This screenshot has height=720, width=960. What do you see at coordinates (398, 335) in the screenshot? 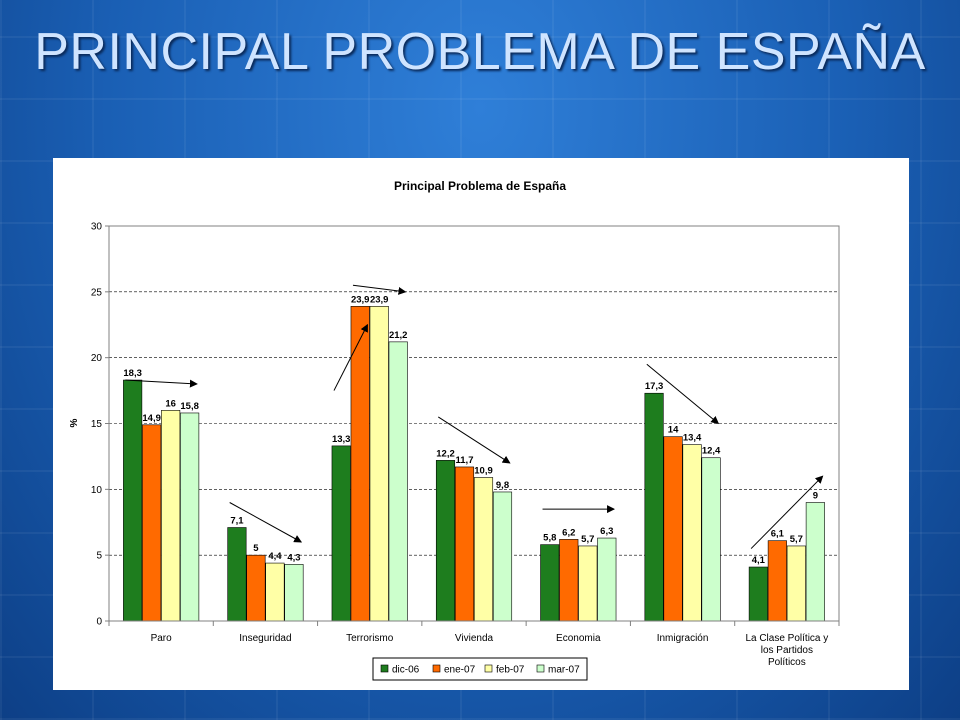
I see `data-label: 21,2` at bounding box center [398, 335].